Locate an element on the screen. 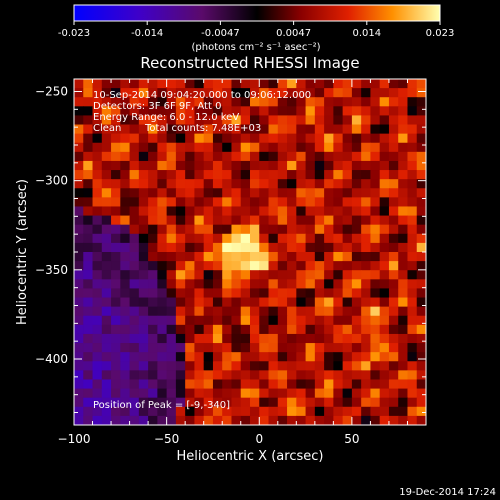  x-tick-label: −100 is located at coordinates (74, 439).